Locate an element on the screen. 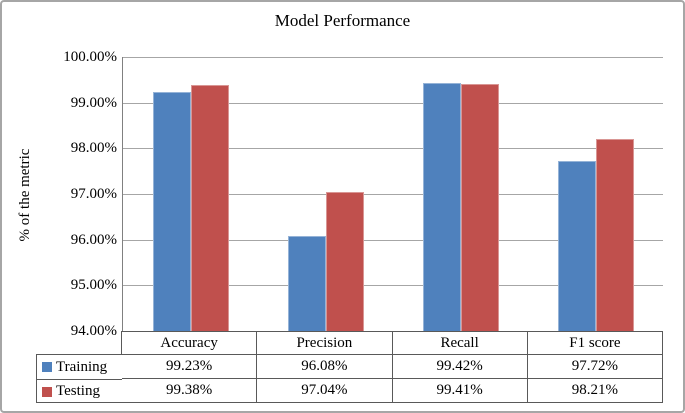 The height and width of the screenshot is (413, 685). bar-training-precision is located at coordinates (307, 283).